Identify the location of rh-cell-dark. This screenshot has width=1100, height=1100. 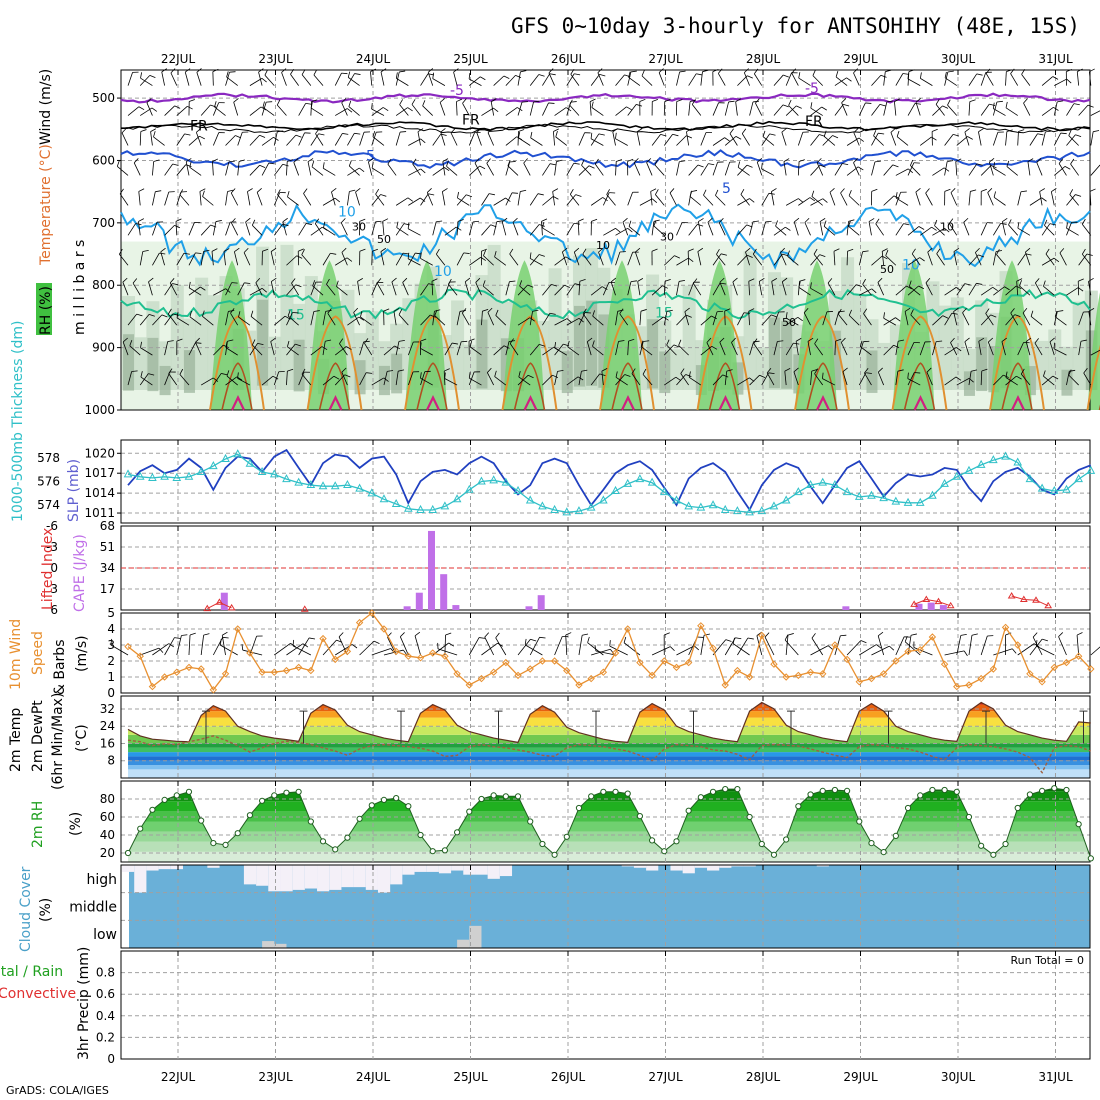
(835, 360).